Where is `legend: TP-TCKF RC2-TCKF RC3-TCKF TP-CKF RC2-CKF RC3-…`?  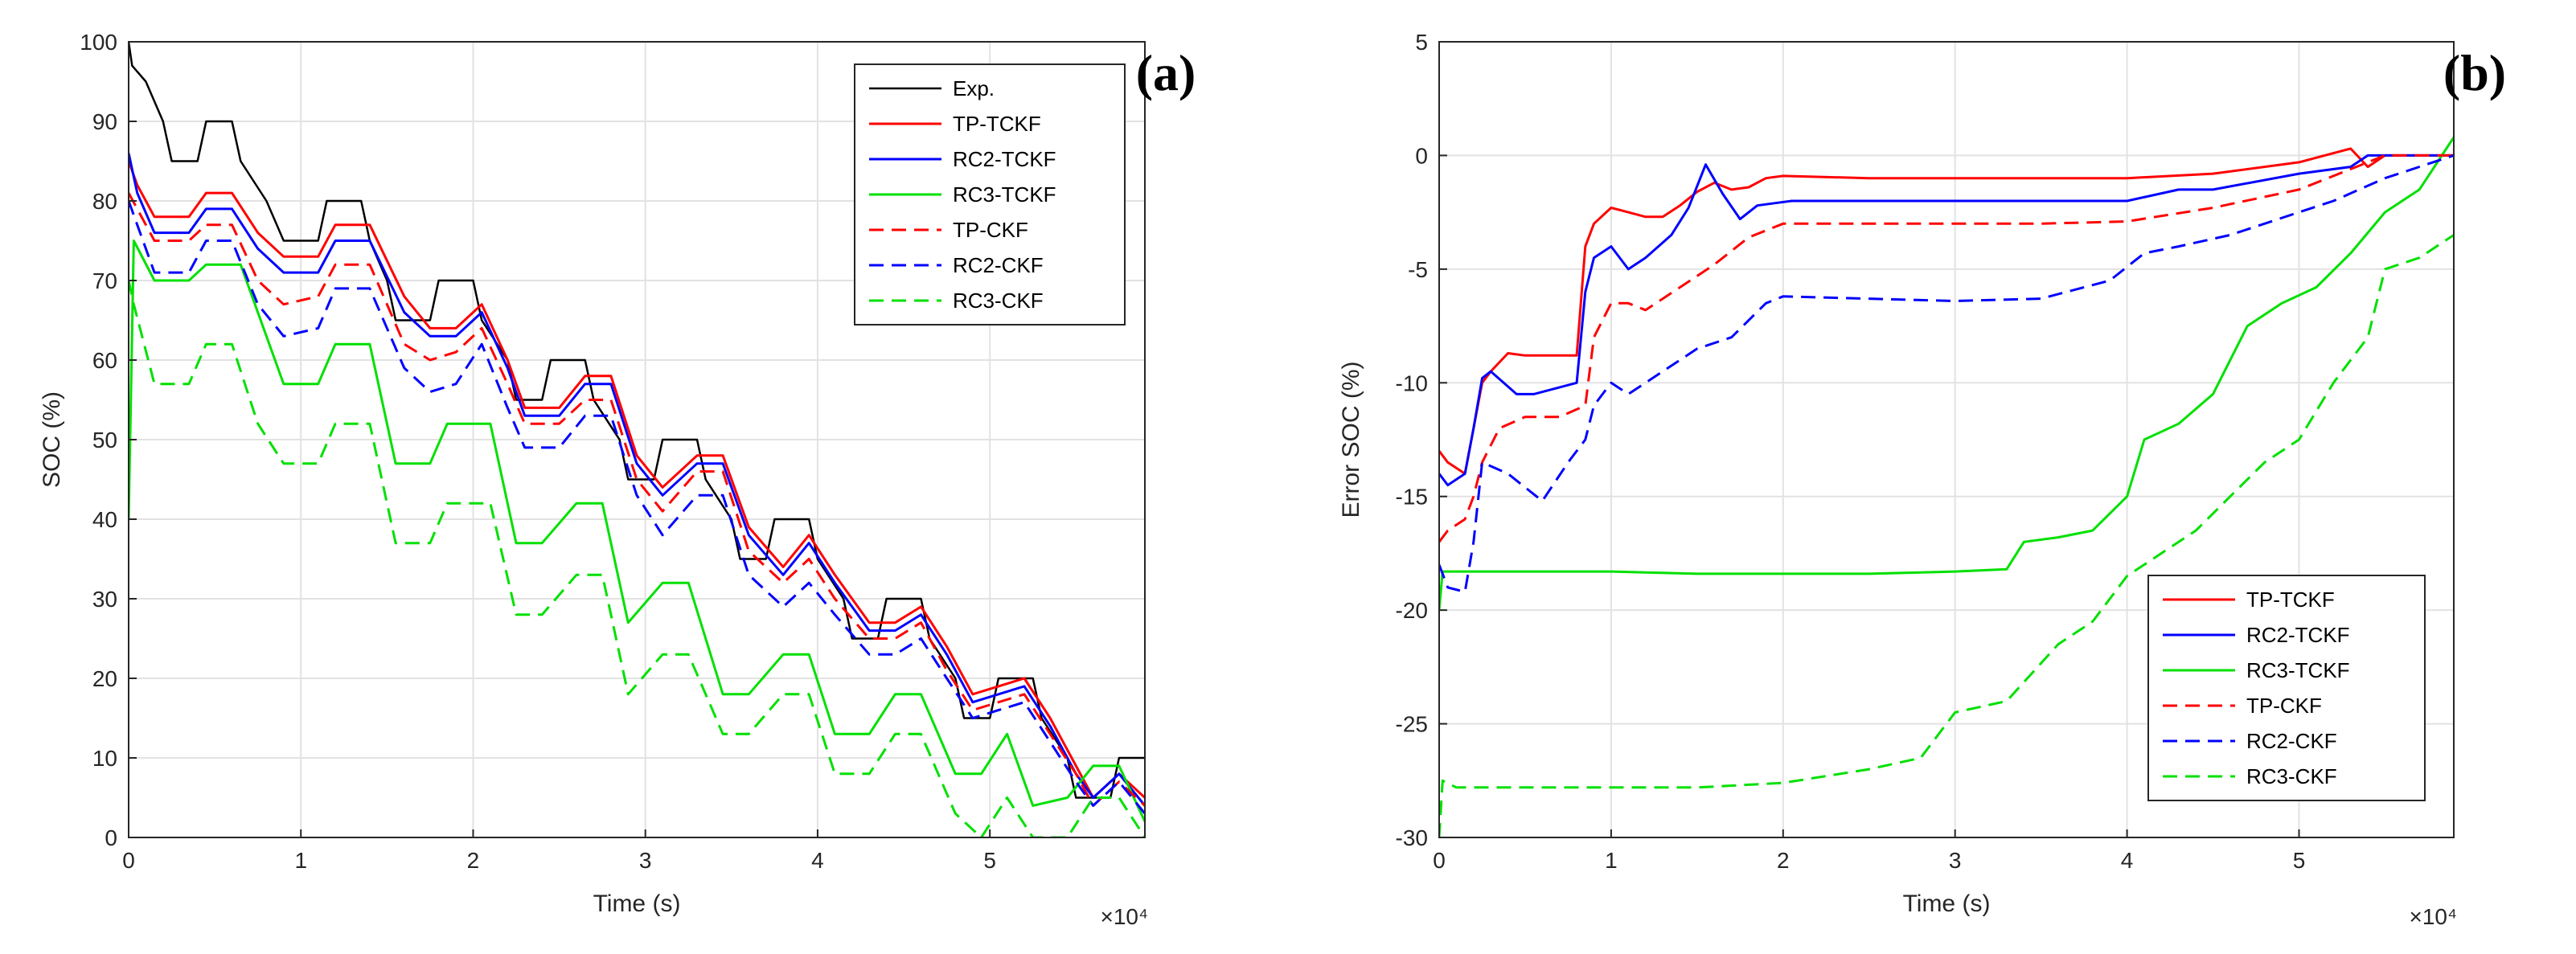 legend: TP-TCKF RC2-TCKF RC3-TCKF TP-CKF RC2-CKF RC3-… is located at coordinates (2286, 688).